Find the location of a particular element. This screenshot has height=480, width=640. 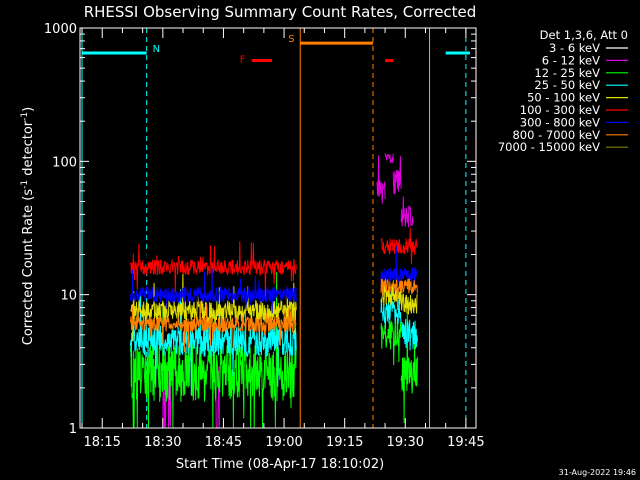

flare-label: F is located at coordinates (243, 60).